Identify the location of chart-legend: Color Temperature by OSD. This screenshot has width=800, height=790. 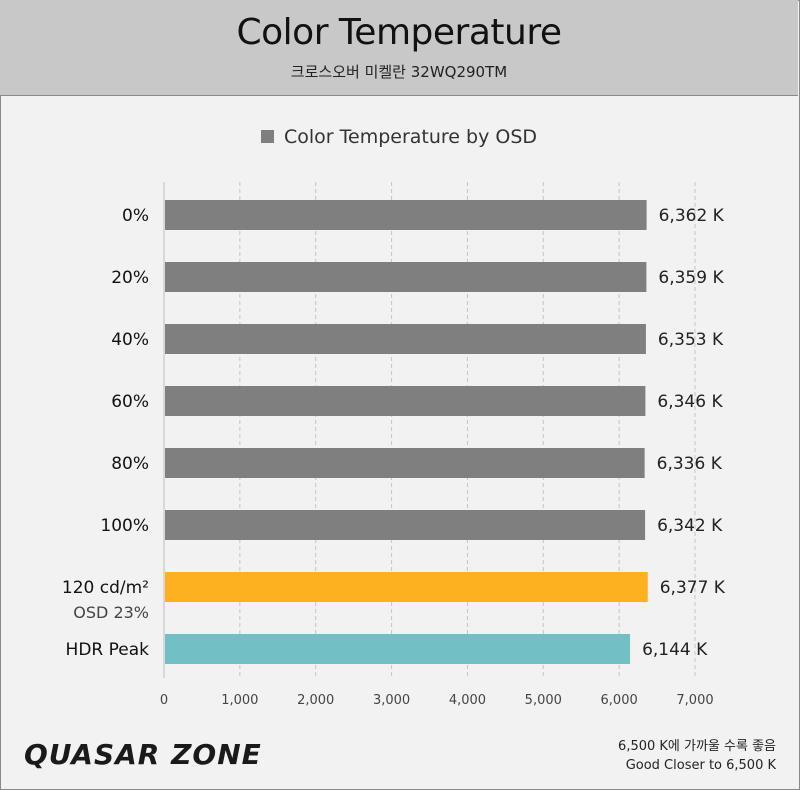
(399, 137).